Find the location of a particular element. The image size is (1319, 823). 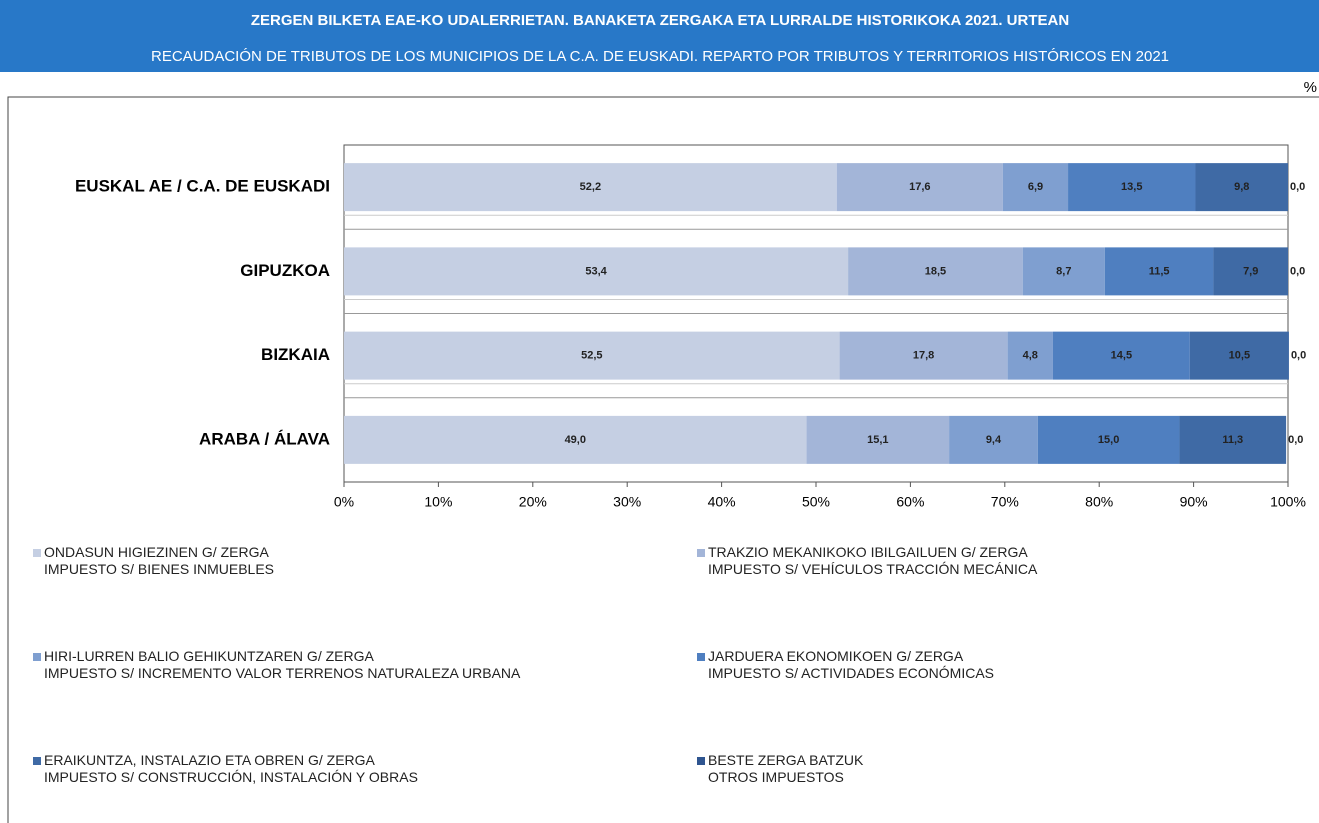

x-tick-label: 20% is located at coordinates (533, 502).